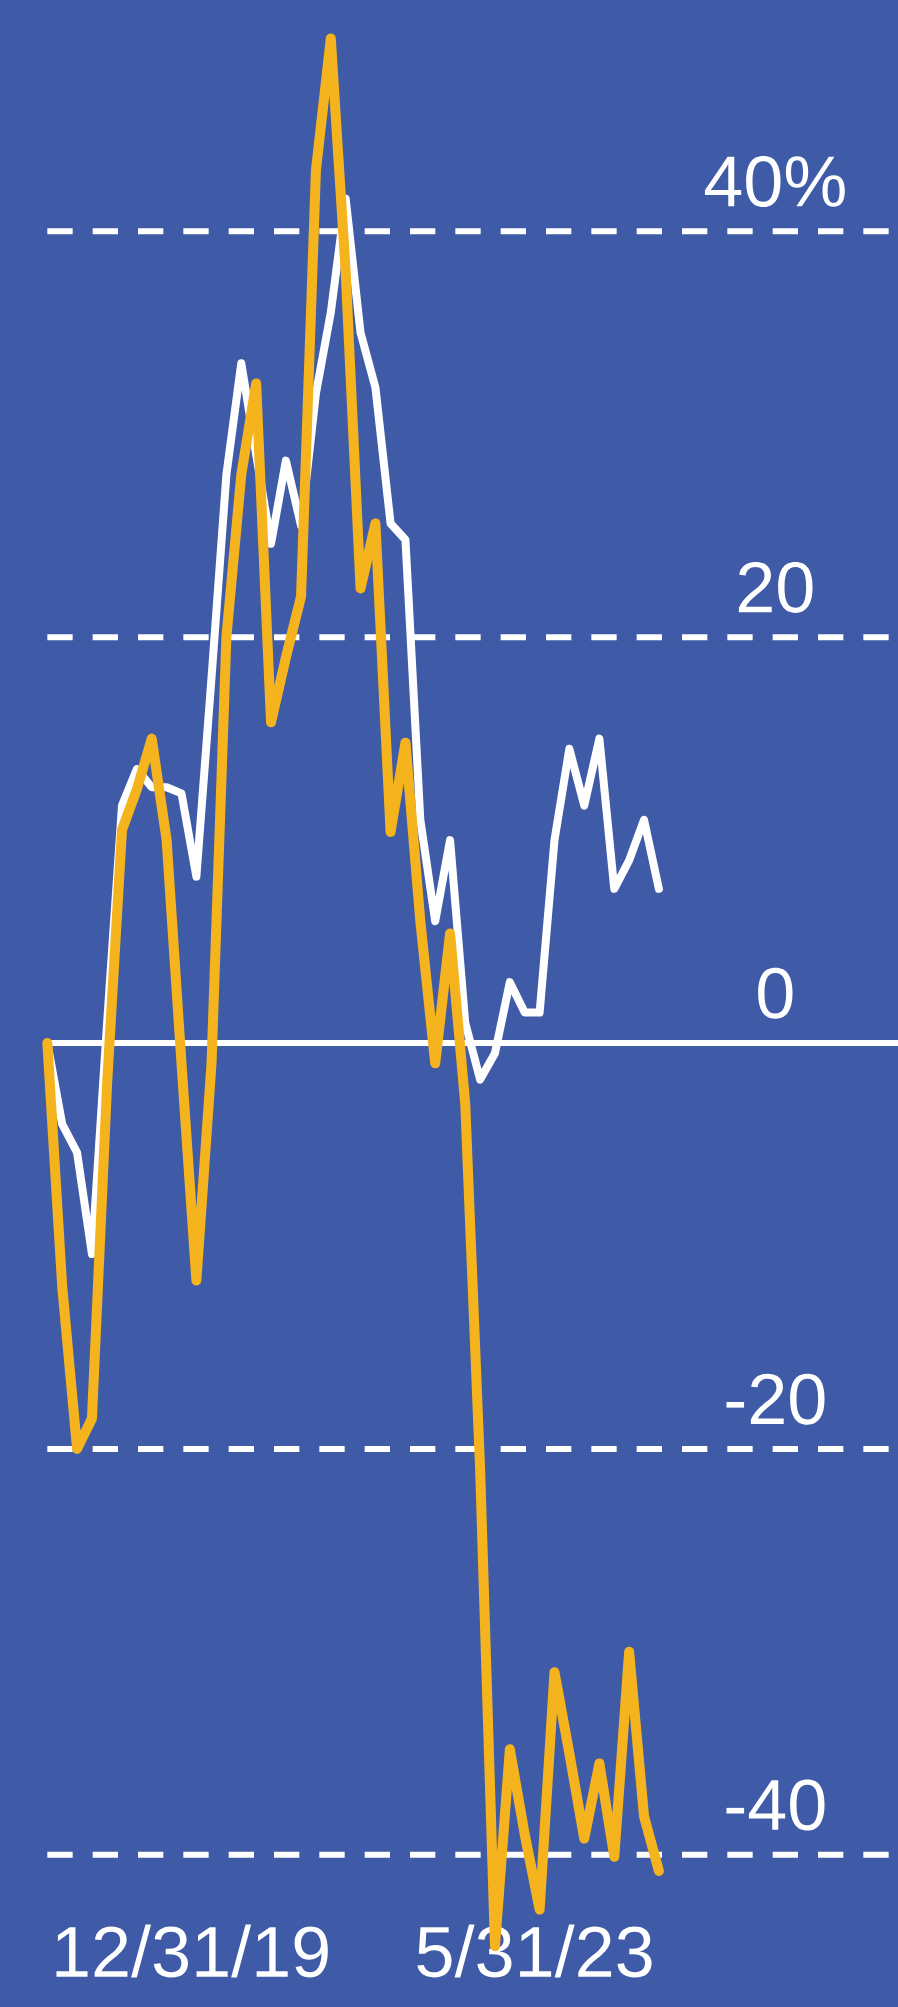  Describe the element at coordinates (775, 1805) in the screenshot. I see `y-tick-label: -40` at that location.